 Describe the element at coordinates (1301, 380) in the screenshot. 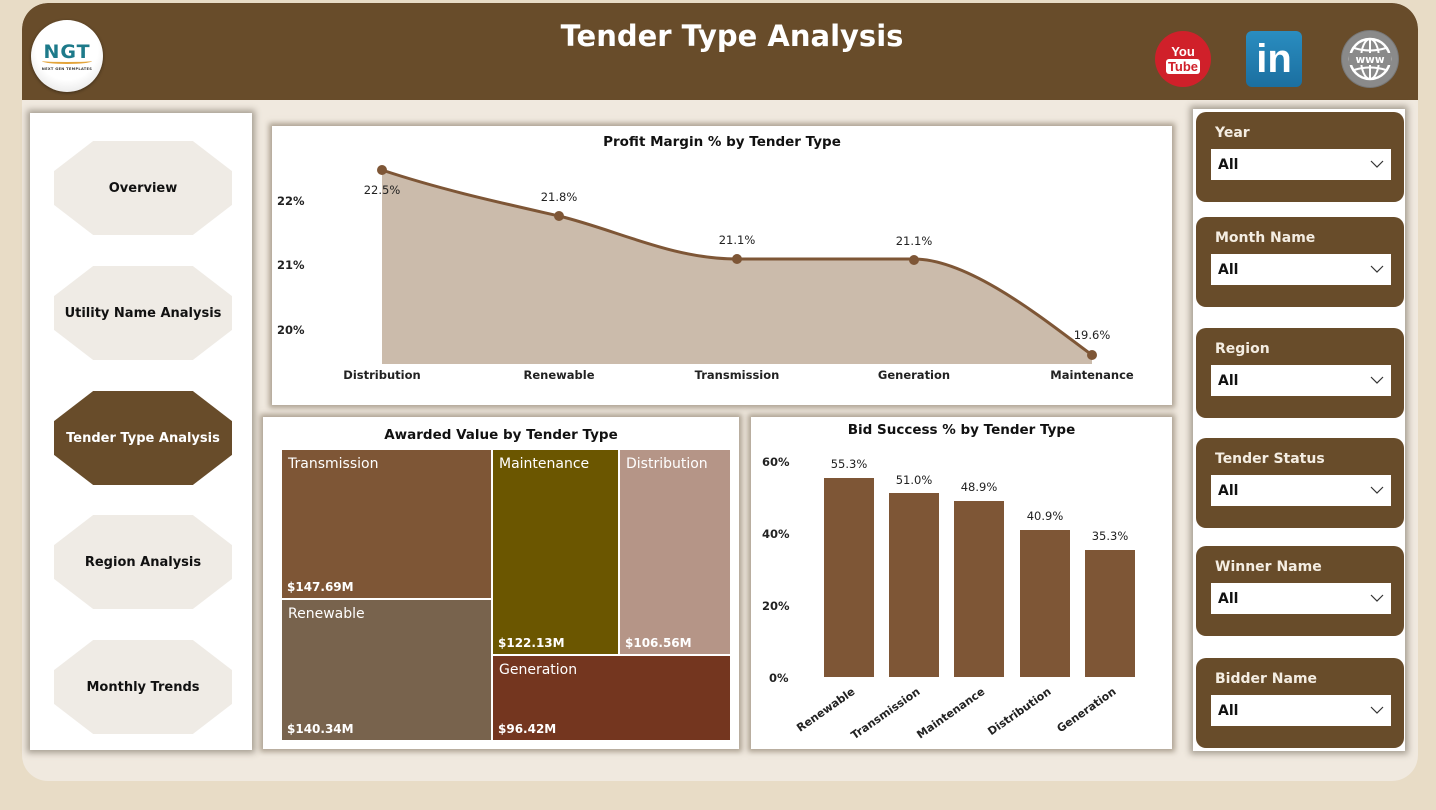

I see `region-dropdown: All` at that location.